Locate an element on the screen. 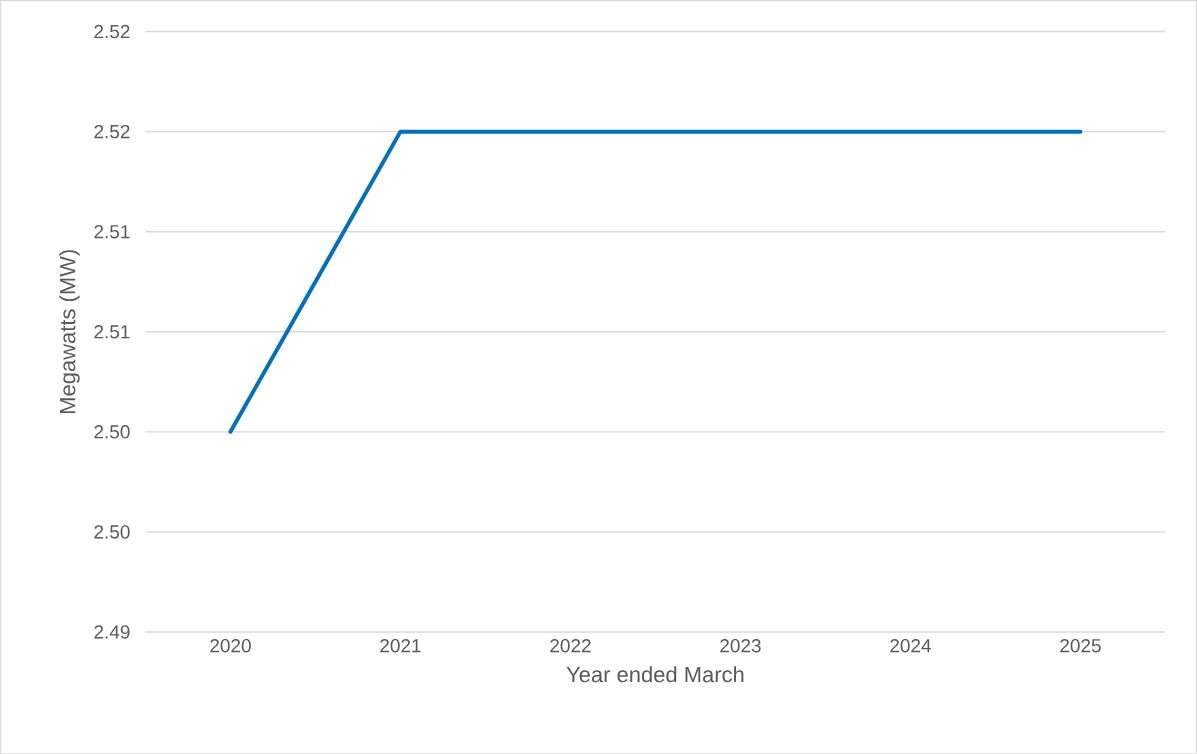 Image resolution: width=1197 pixels, height=754 pixels. y-axis-title: Megawatts (MW) is located at coordinates (69, 331).